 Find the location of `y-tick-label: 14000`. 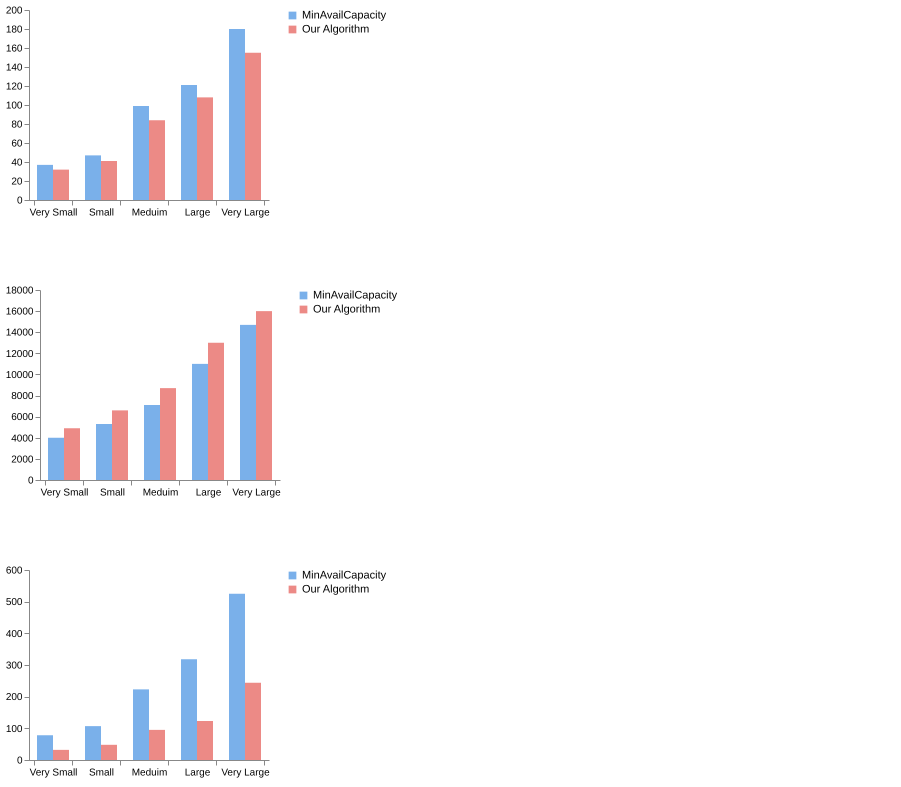

y-tick-label: 14000 is located at coordinates (20, 333).